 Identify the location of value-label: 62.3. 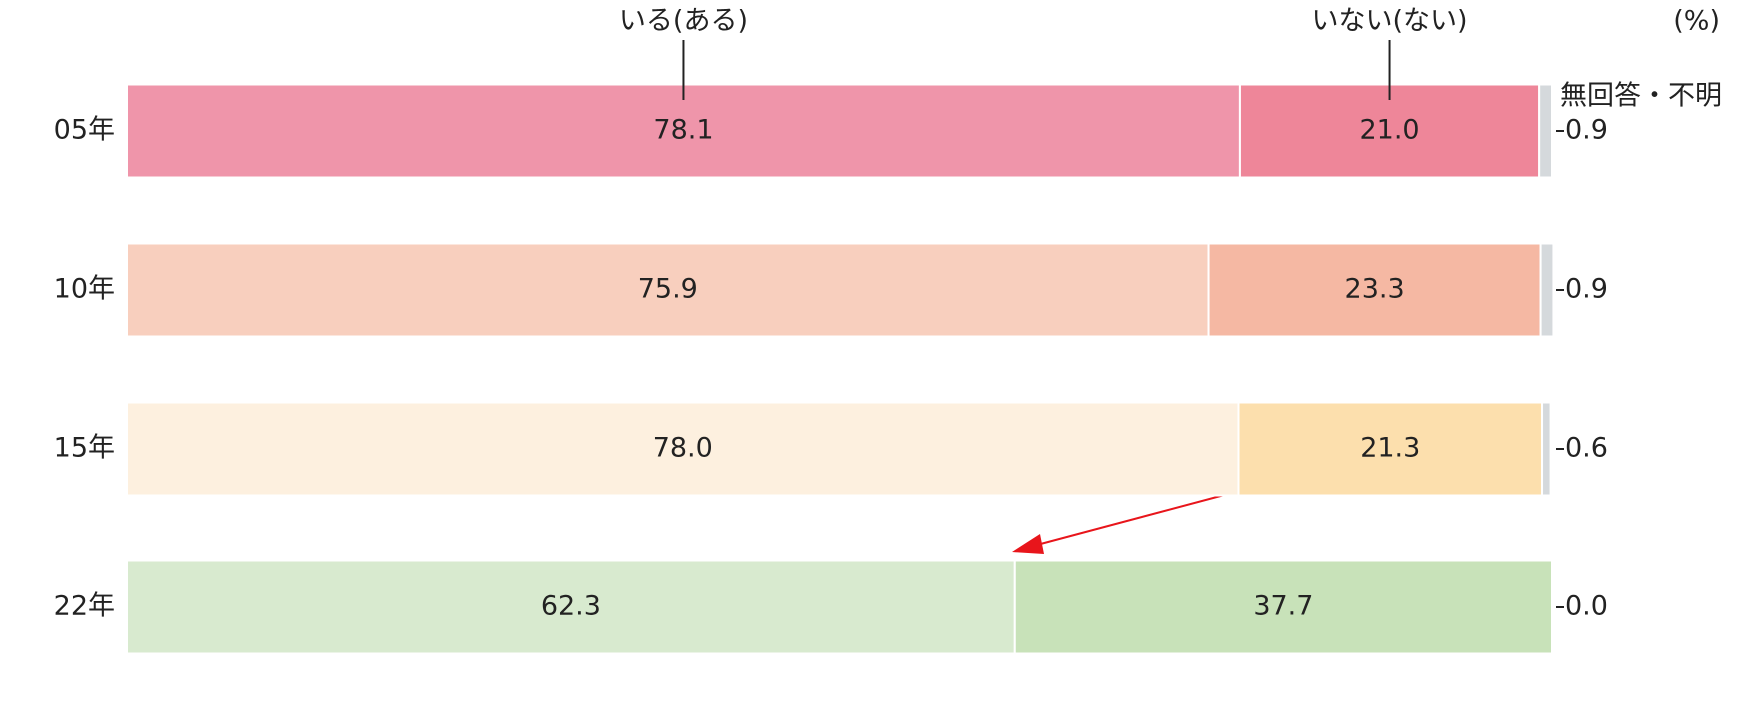
(571, 606).